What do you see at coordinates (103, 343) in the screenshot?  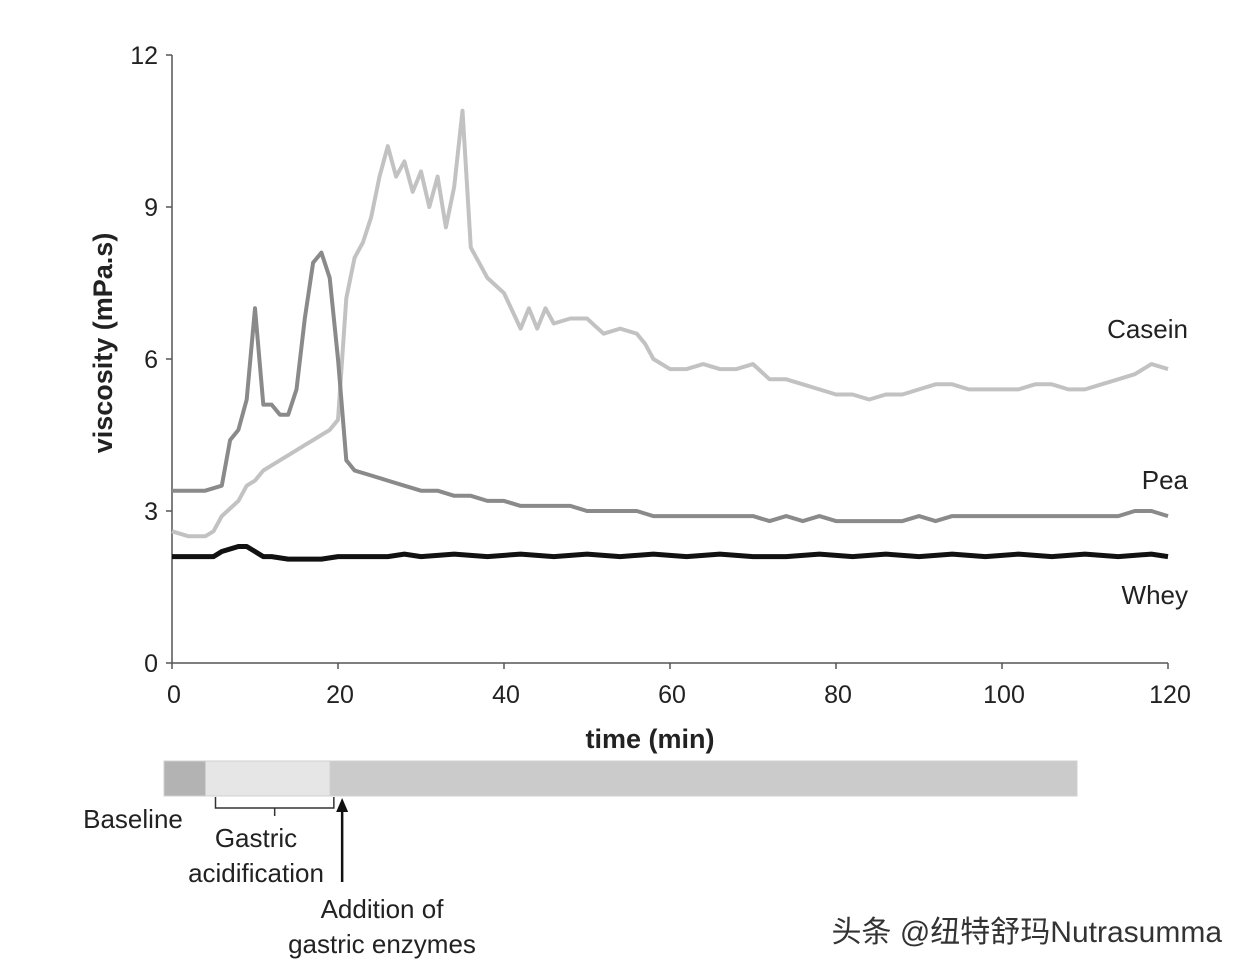 I see `y-axis-title: viscosity (mPa.s)` at bounding box center [103, 343].